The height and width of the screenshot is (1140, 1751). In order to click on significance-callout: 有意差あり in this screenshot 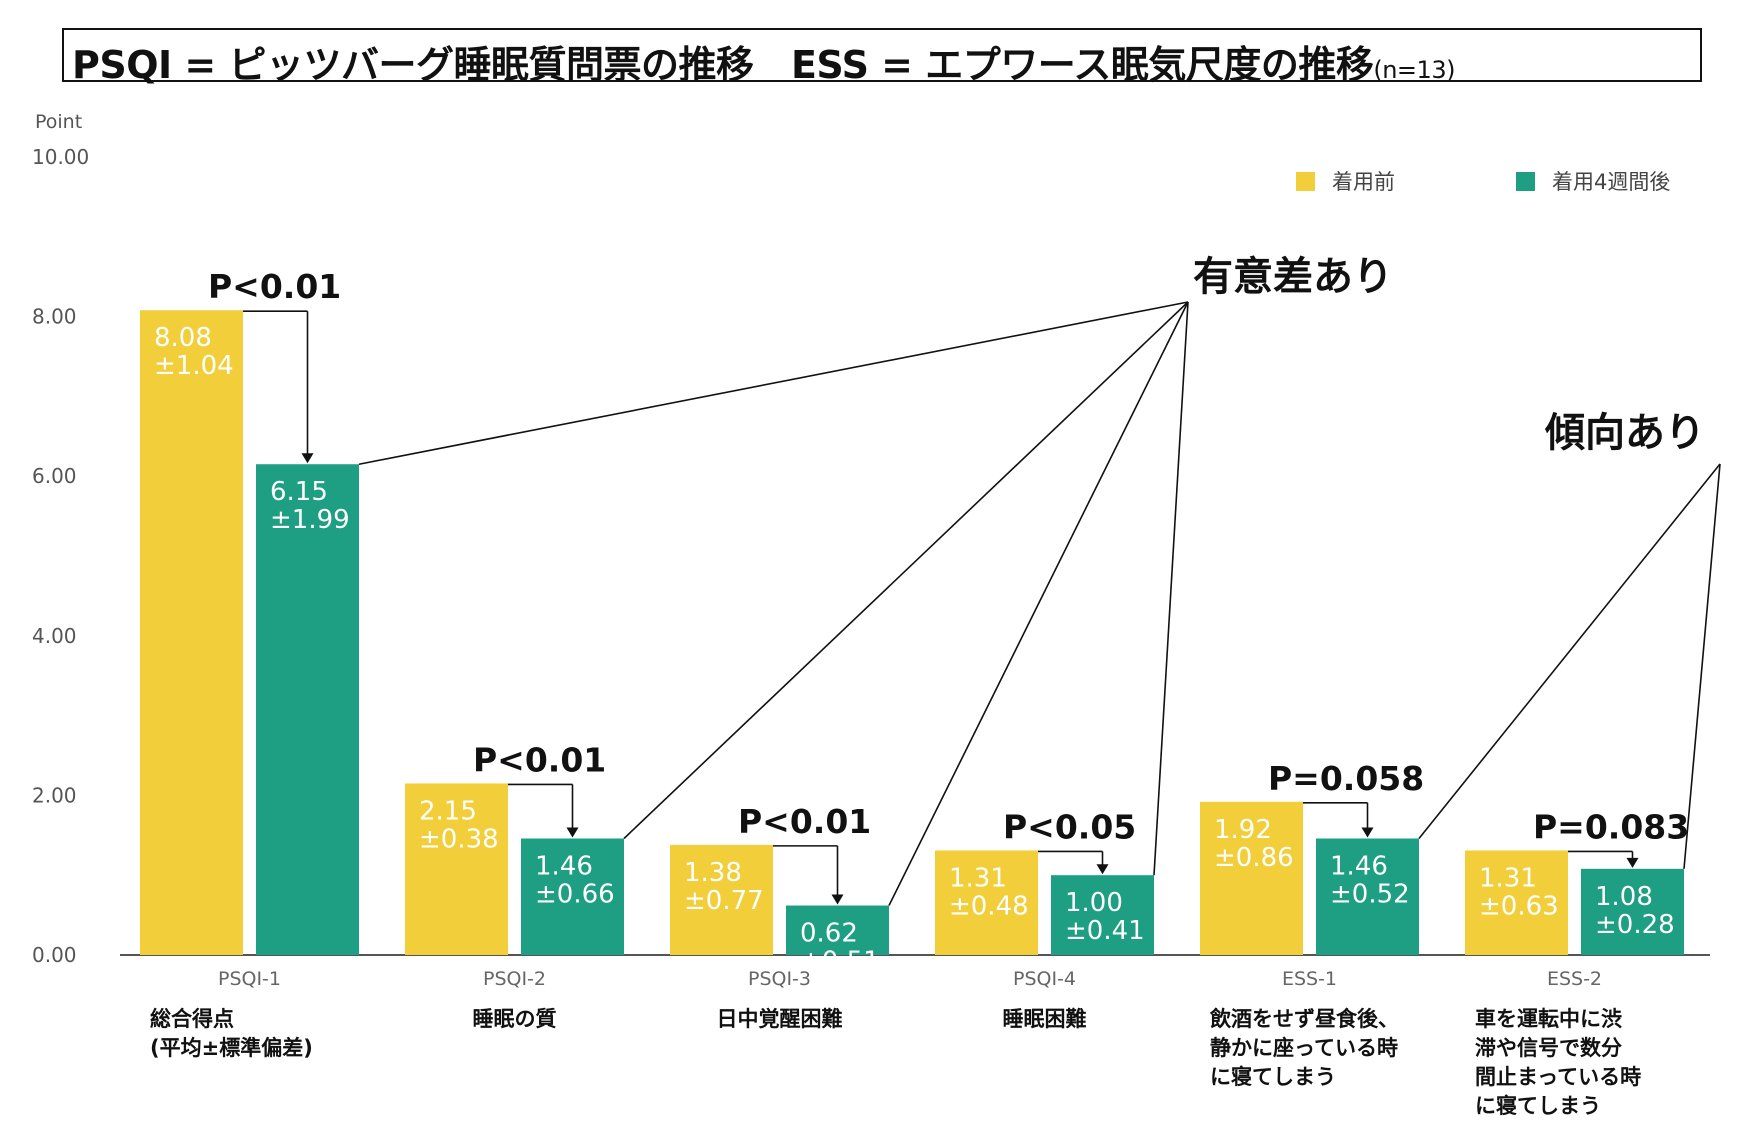, I will do `click(1293, 277)`.